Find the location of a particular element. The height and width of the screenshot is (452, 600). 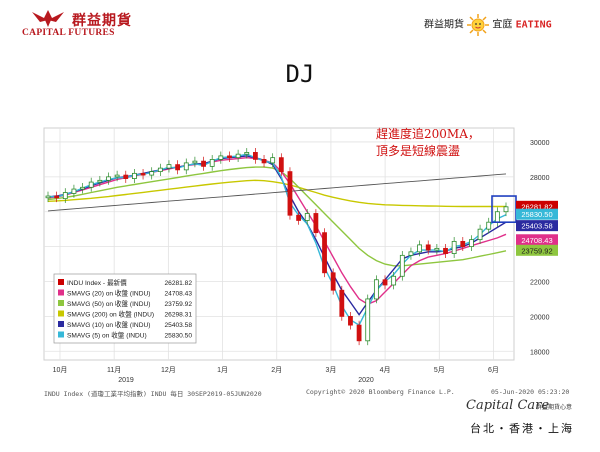

brand-right-mid: 宜庭 is located at coordinates (502, 25).